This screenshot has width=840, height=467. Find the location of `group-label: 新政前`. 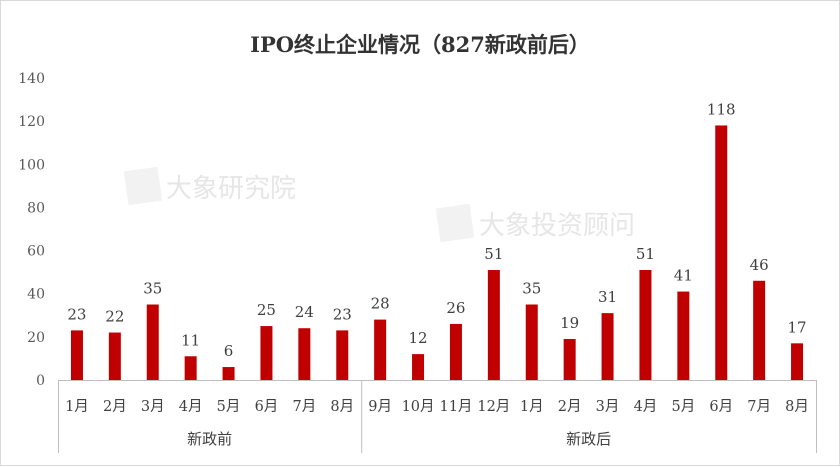

group-label: 新政前 is located at coordinates (209, 439).